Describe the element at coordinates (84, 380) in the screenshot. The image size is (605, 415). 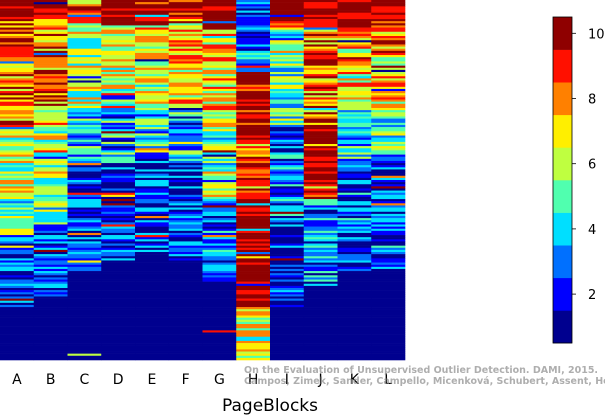
I see `x-tick-label: C` at that location.